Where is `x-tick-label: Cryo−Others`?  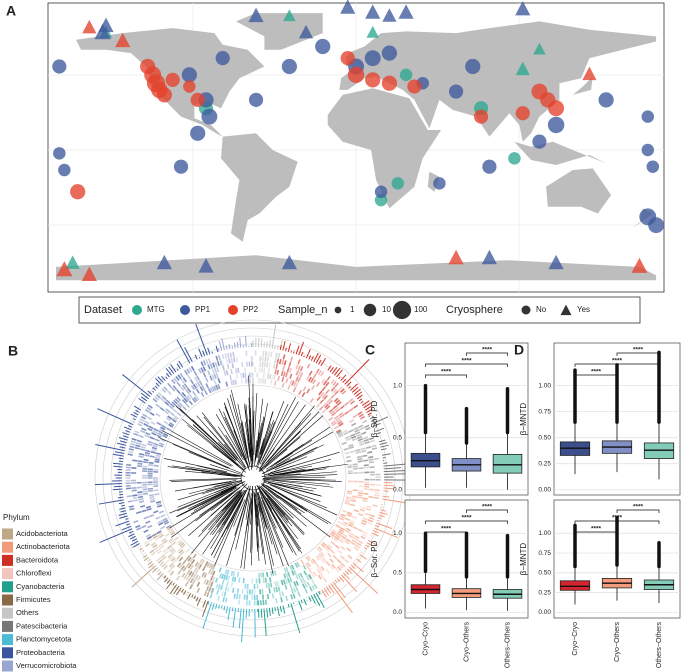 x-tick-label: Cryo−Others is located at coordinates (466, 642).